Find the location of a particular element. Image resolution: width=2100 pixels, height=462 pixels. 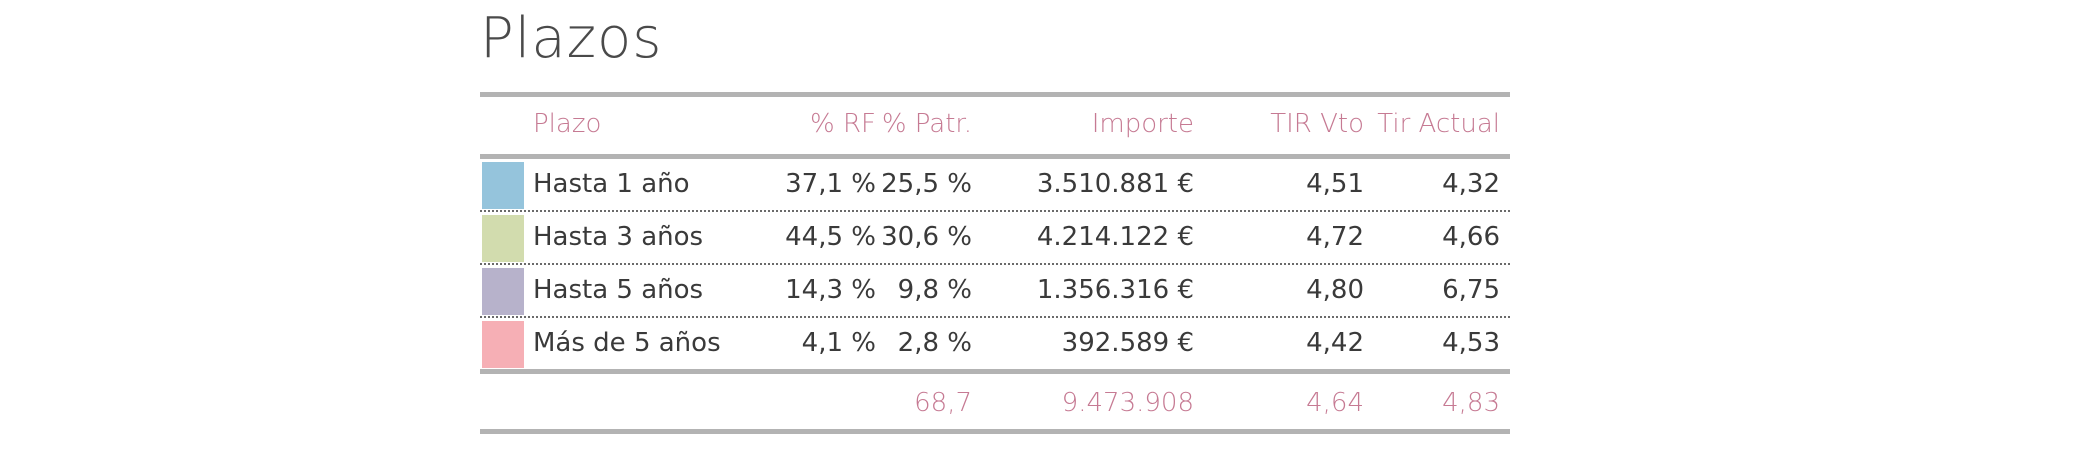

cell-importe: 3.510.881 € is located at coordinates (1115, 184).